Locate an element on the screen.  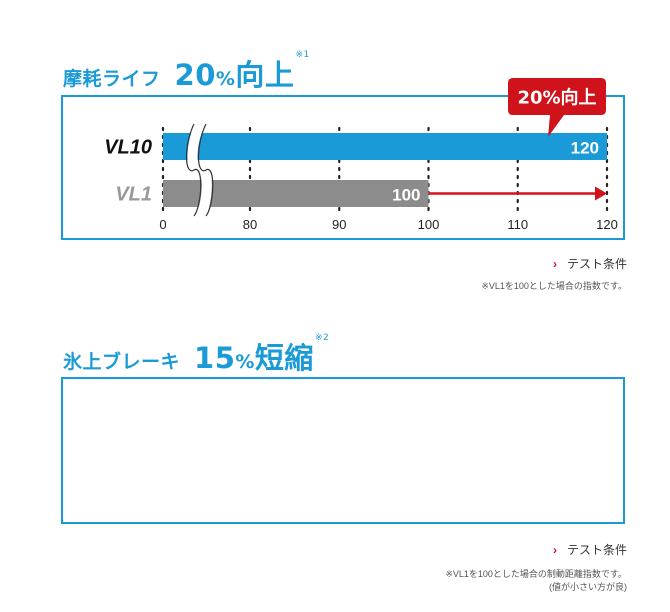
tick-label-100: 100 is located at coordinates (429, 224).